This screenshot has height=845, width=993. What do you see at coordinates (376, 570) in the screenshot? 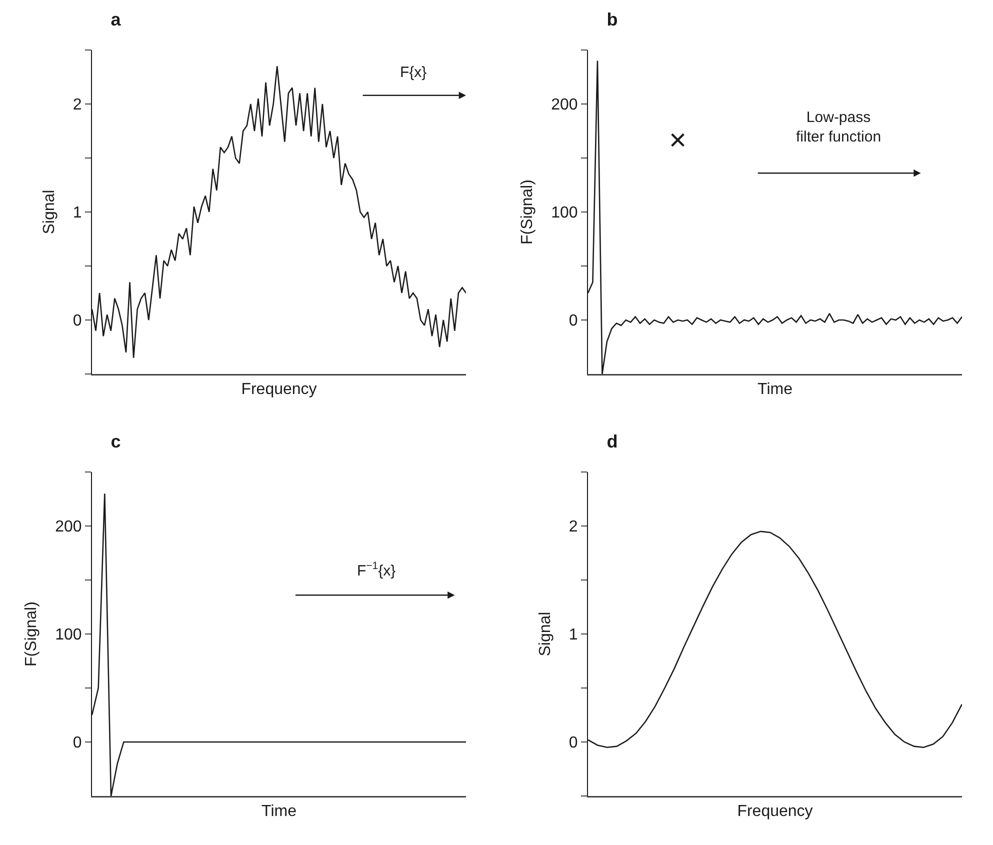
I see `annotation: F$^{−1}${x}` at bounding box center [376, 570].